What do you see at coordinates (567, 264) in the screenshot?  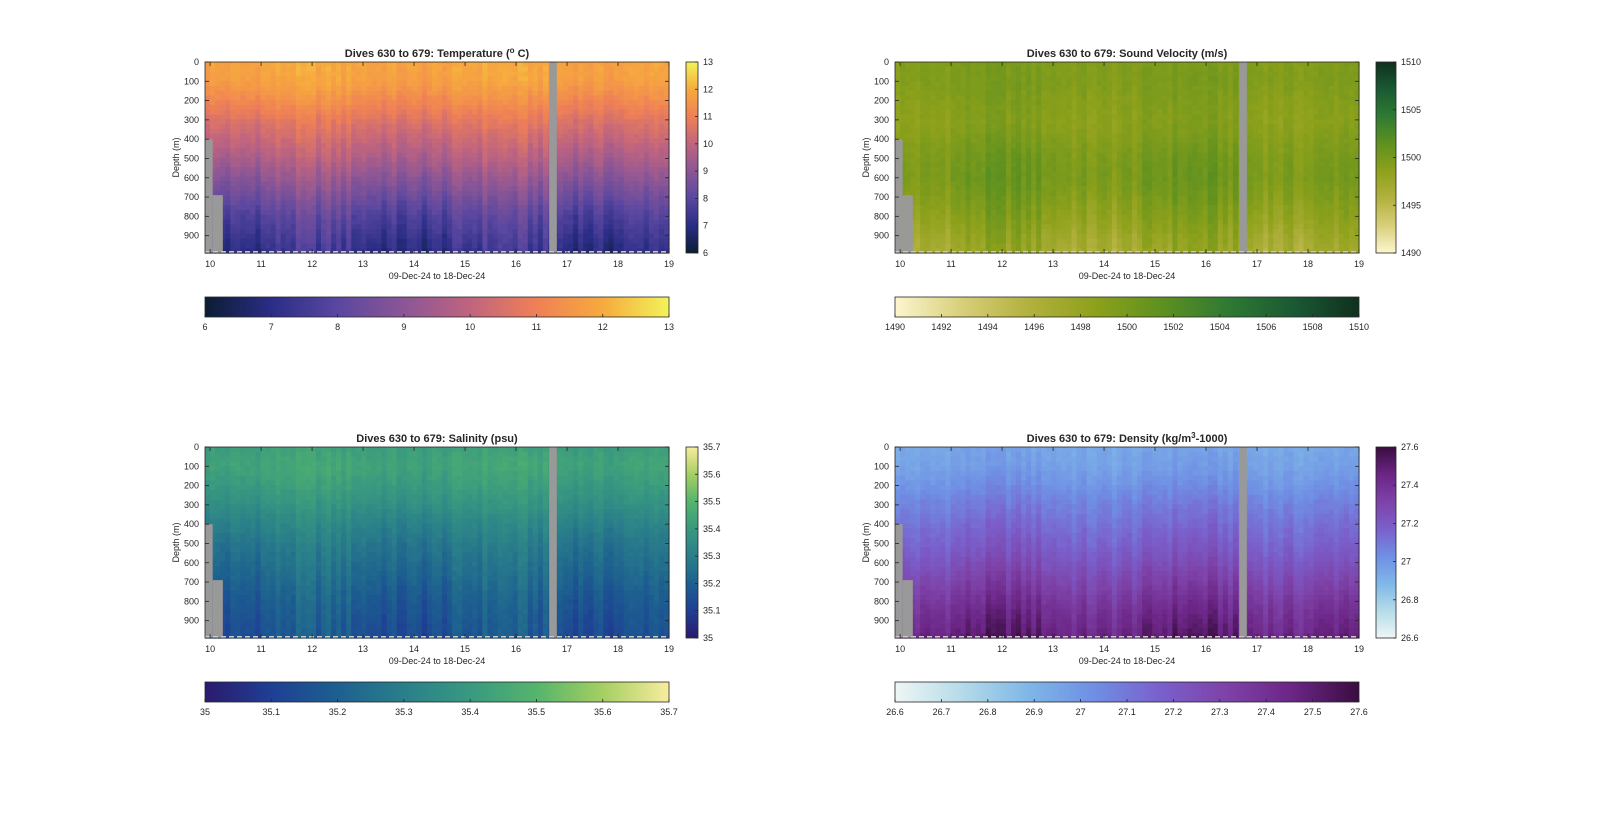 I see `x-tick-label: 17` at bounding box center [567, 264].